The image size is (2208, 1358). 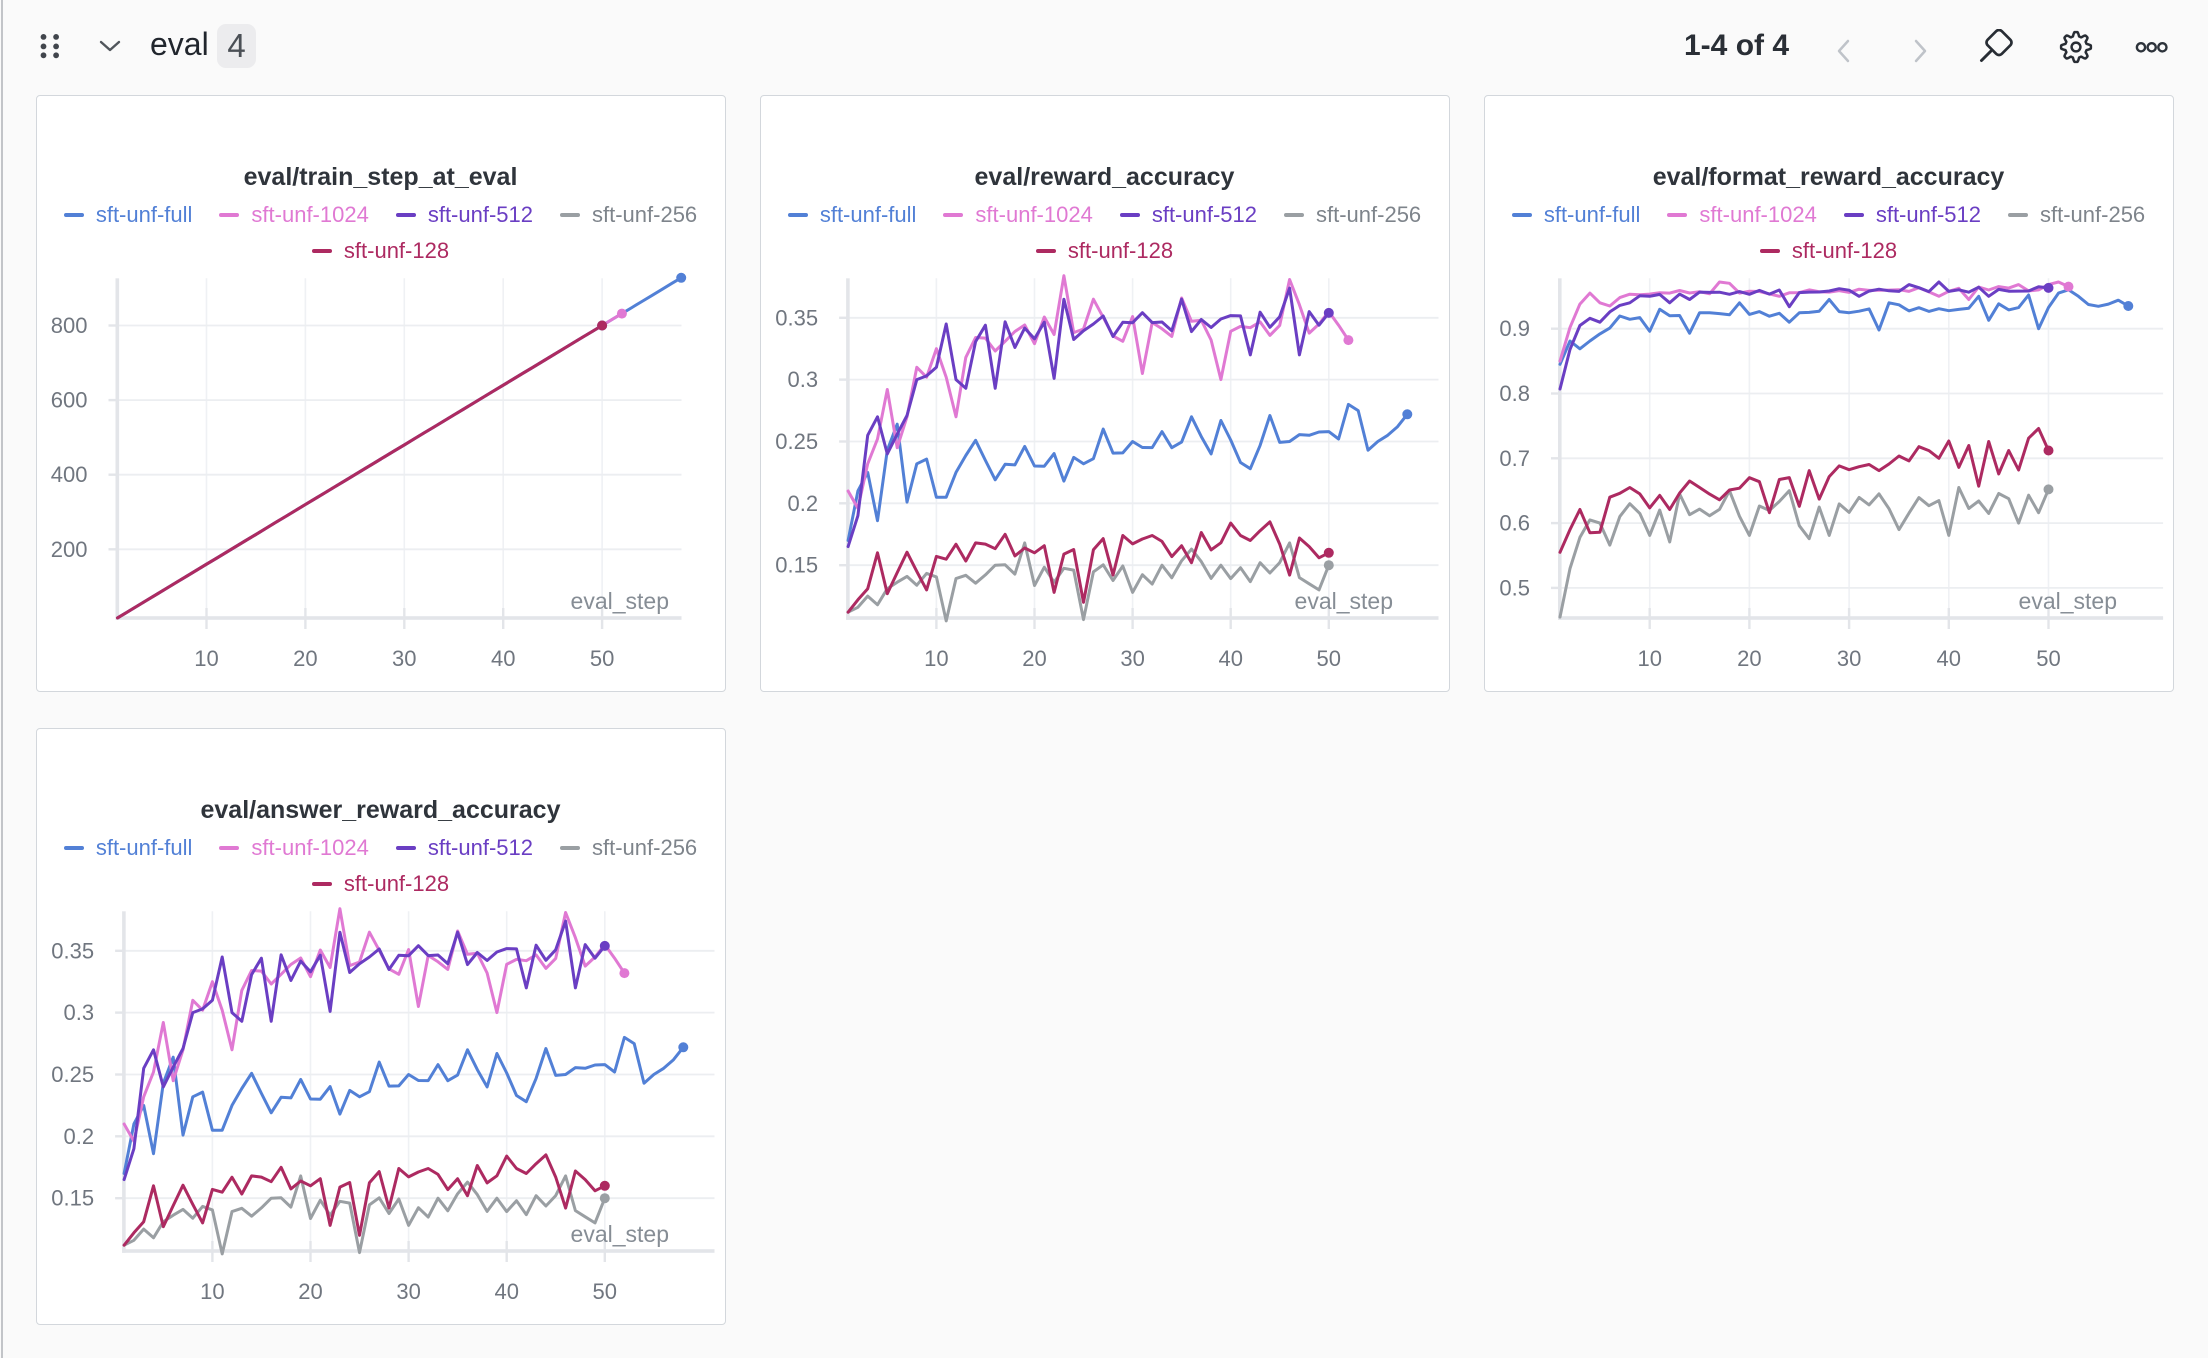 I want to click on svg-text: 0.6, so click(x=1514, y=522).